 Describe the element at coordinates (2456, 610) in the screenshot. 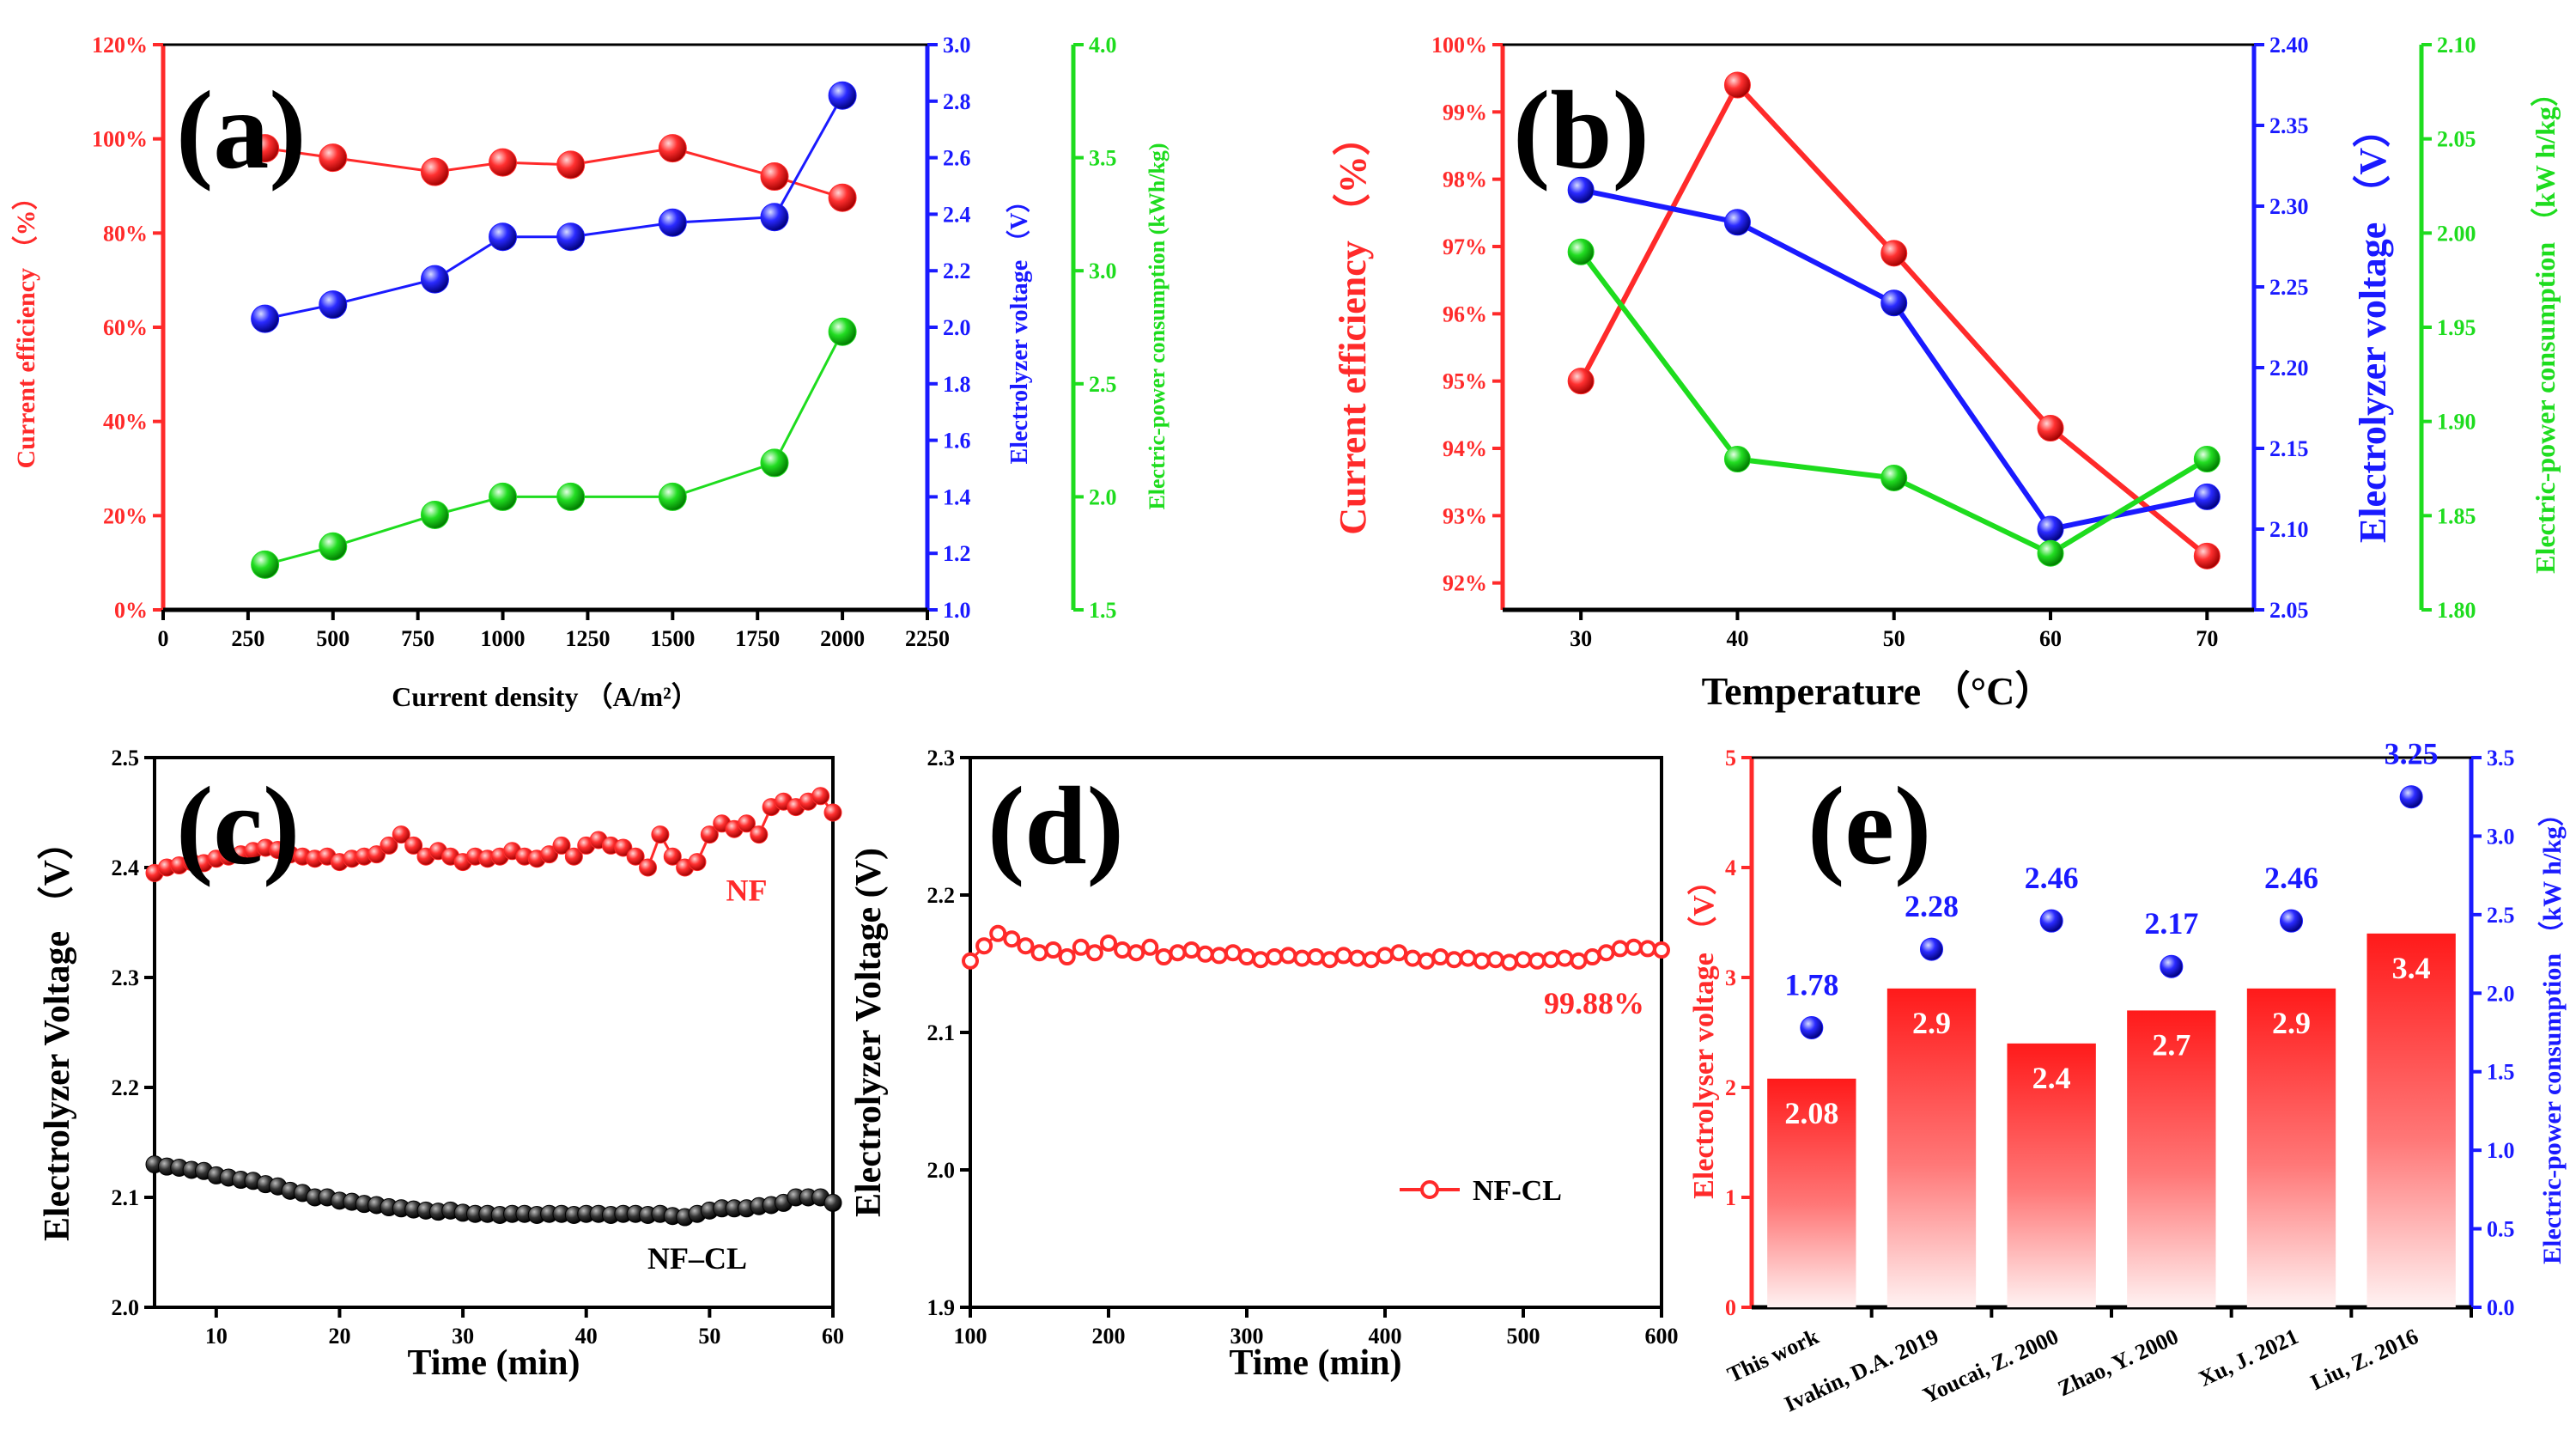

I see `y-tick-label: 1.80` at that location.